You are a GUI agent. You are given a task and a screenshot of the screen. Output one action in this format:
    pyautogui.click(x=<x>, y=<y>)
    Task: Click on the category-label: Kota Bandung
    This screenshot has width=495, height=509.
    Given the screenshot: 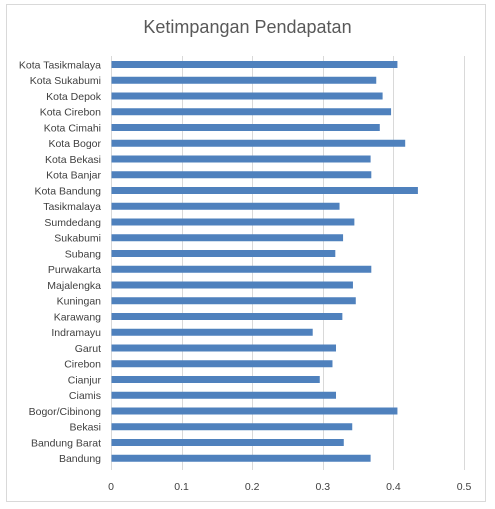 What is the action you would take?
    pyautogui.click(x=67, y=191)
    